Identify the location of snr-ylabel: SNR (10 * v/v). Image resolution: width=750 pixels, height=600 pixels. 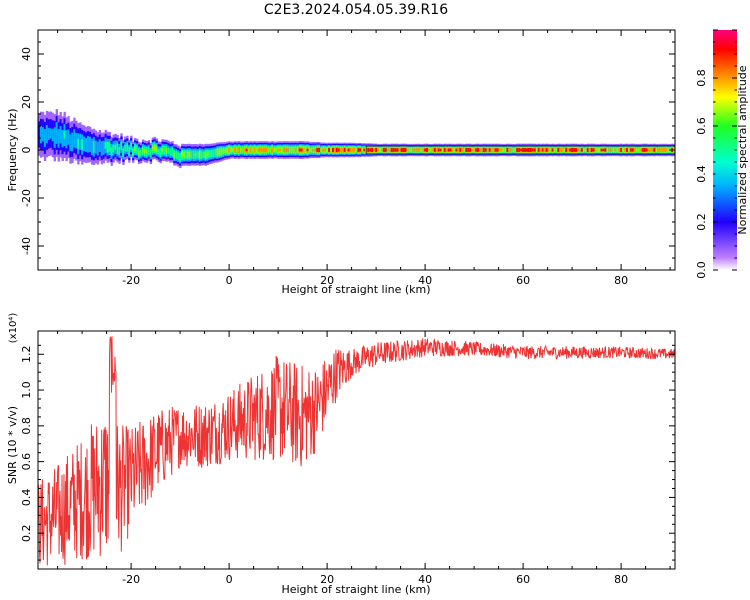
(12, 445).